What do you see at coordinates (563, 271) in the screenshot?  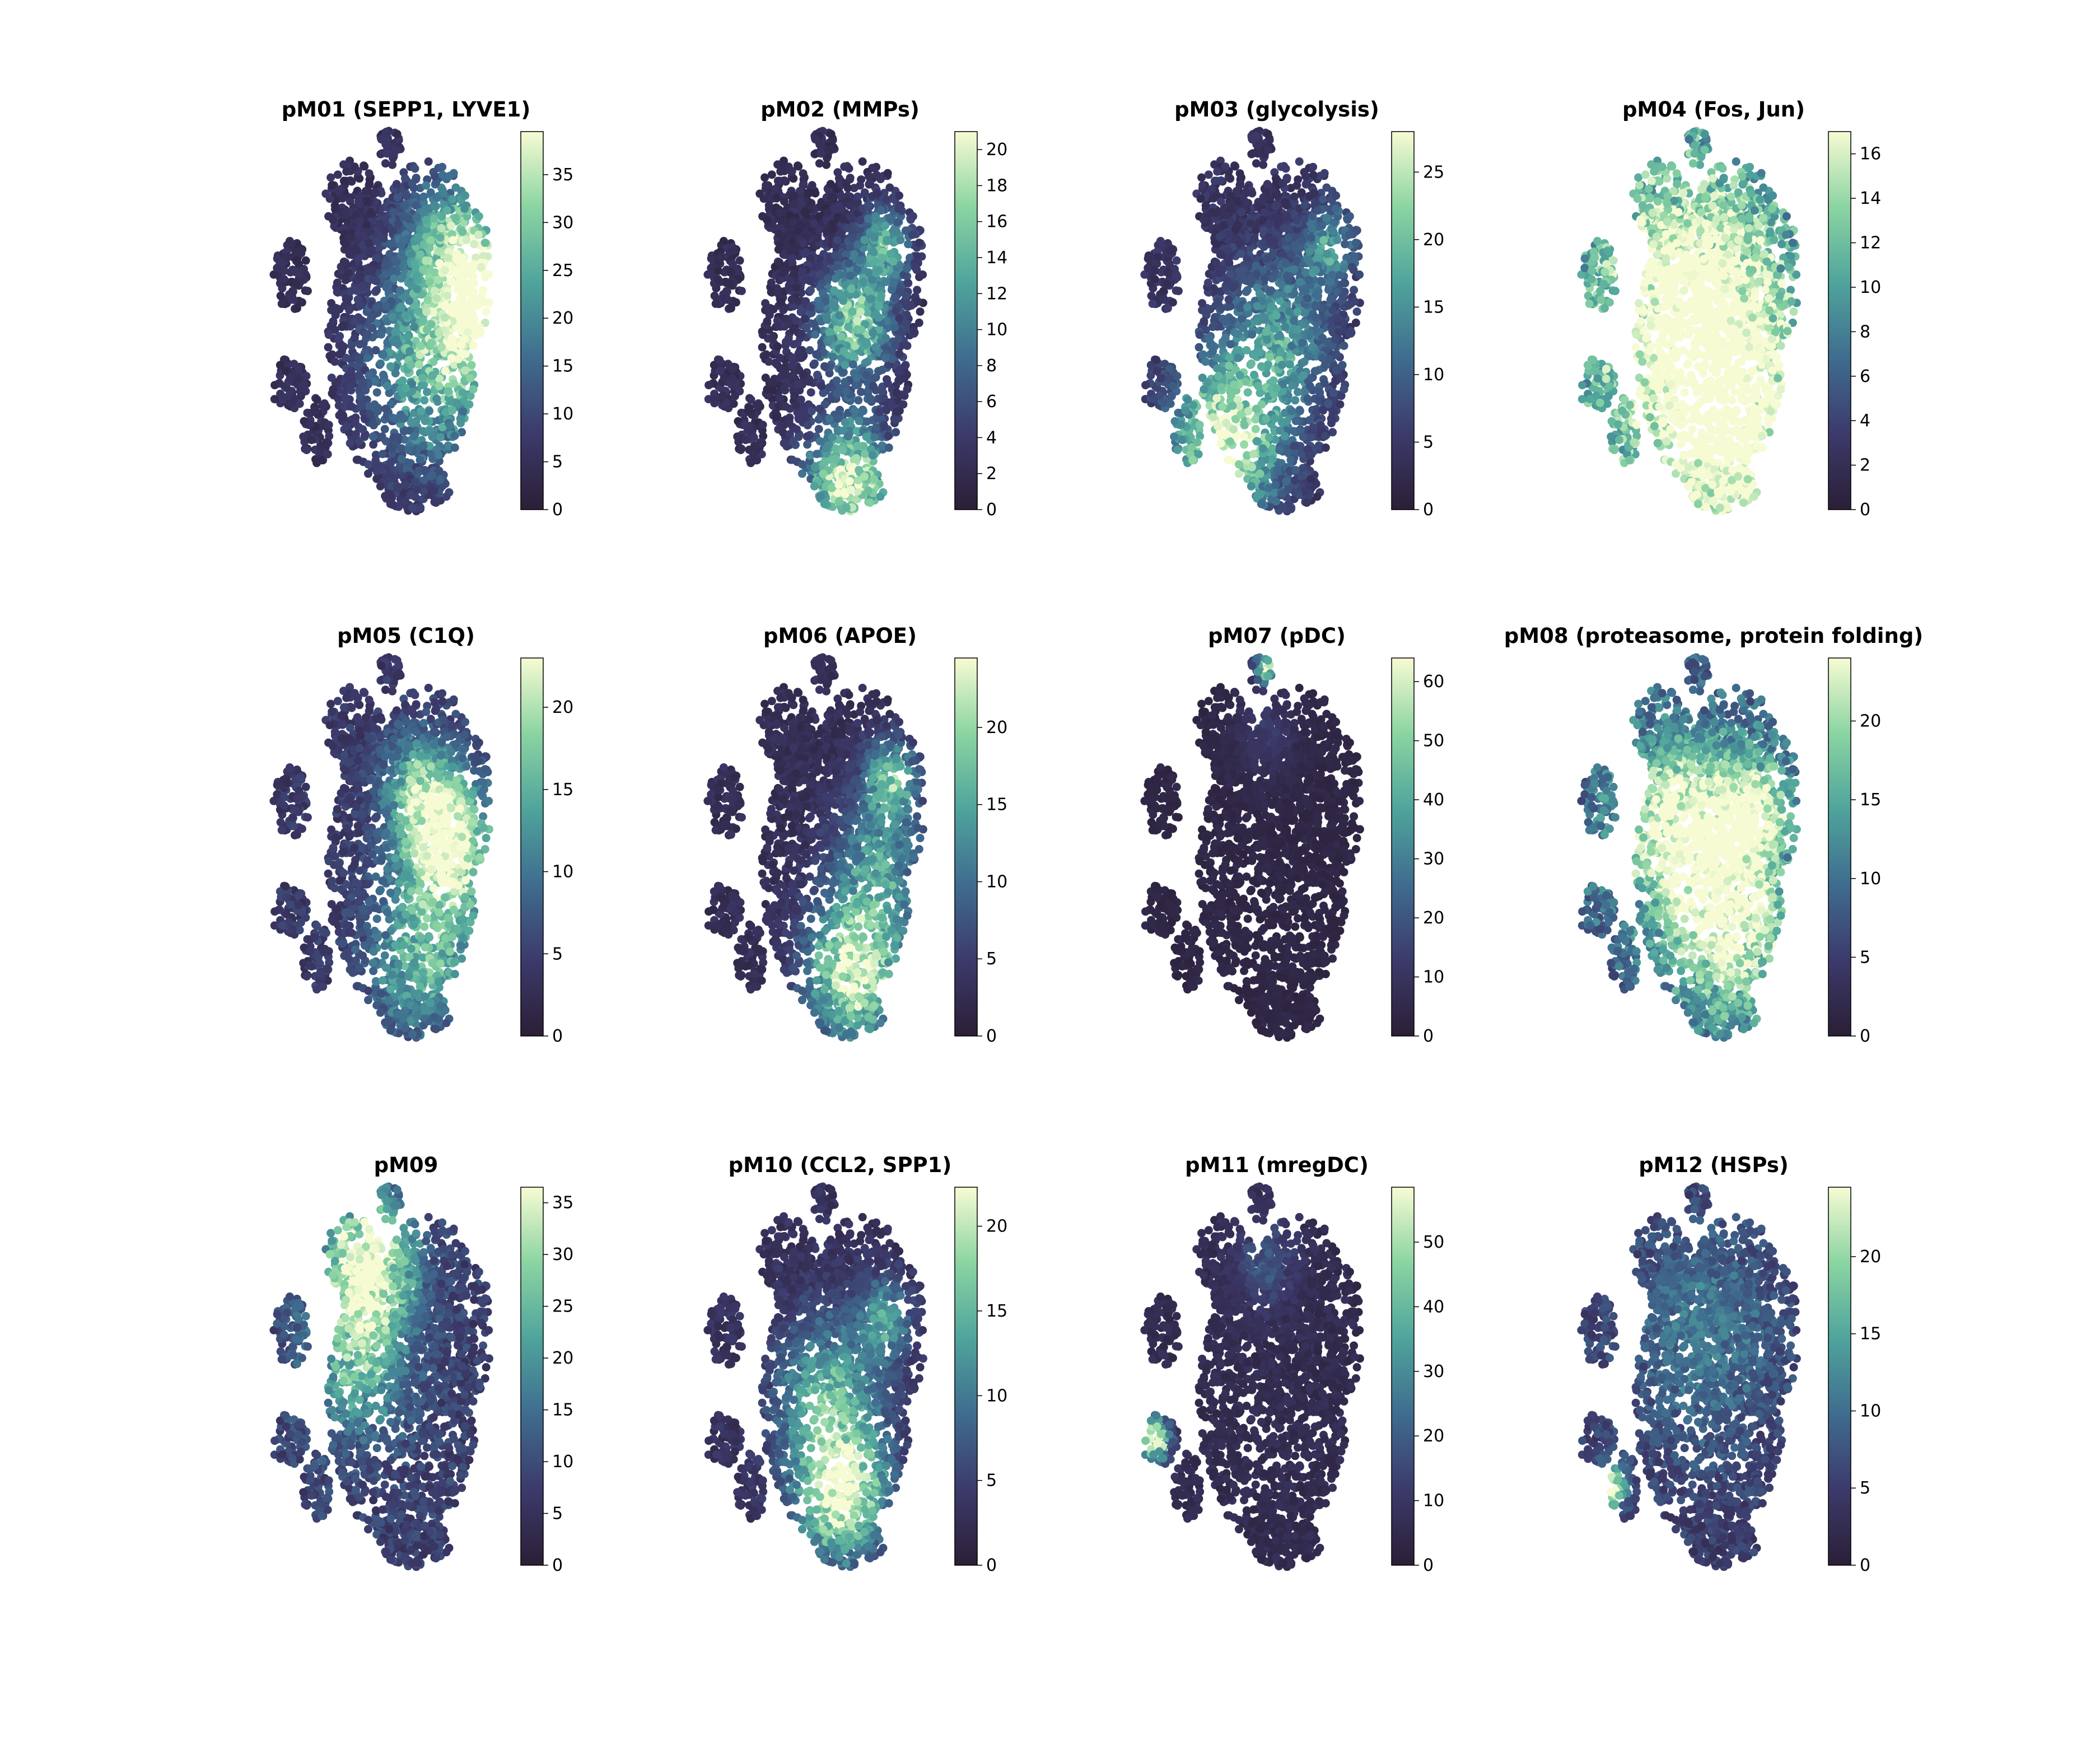 I see `panel-01-colorbar-tick-label: 25` at bounding box center [563, 271].